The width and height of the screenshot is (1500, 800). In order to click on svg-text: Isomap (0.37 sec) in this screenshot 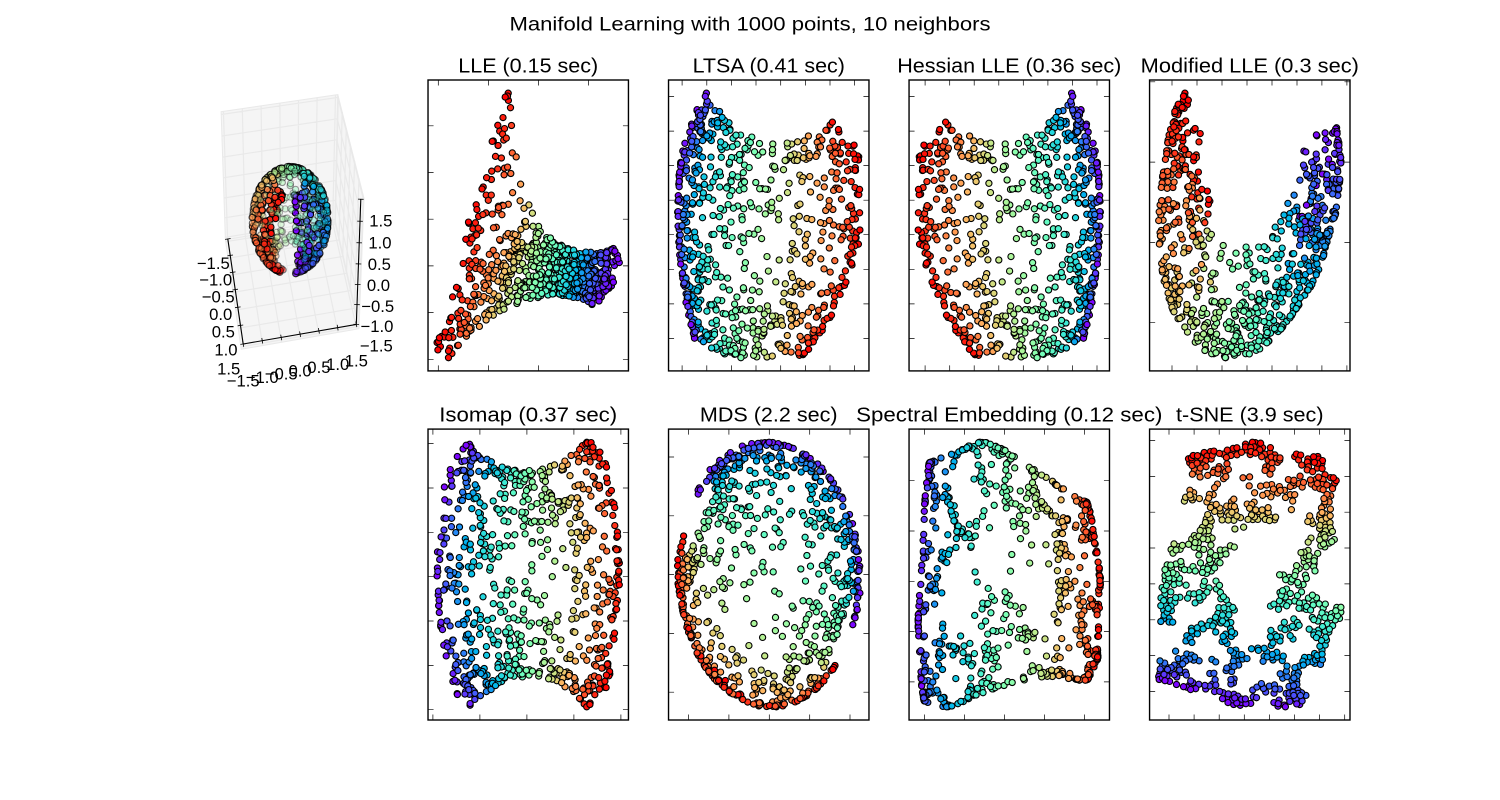, I will do `click(528, 416)`.